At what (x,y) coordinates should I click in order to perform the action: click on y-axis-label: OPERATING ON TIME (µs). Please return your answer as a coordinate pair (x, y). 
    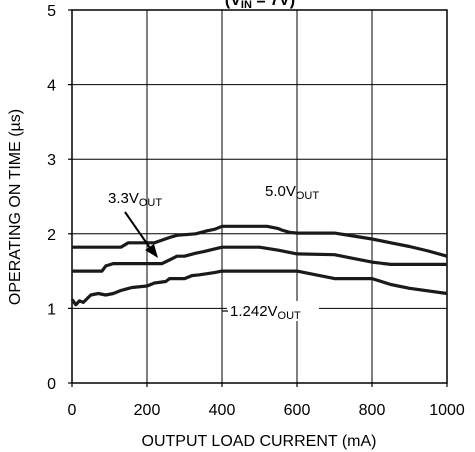
    Looking at the image, I should click on (15, 207).